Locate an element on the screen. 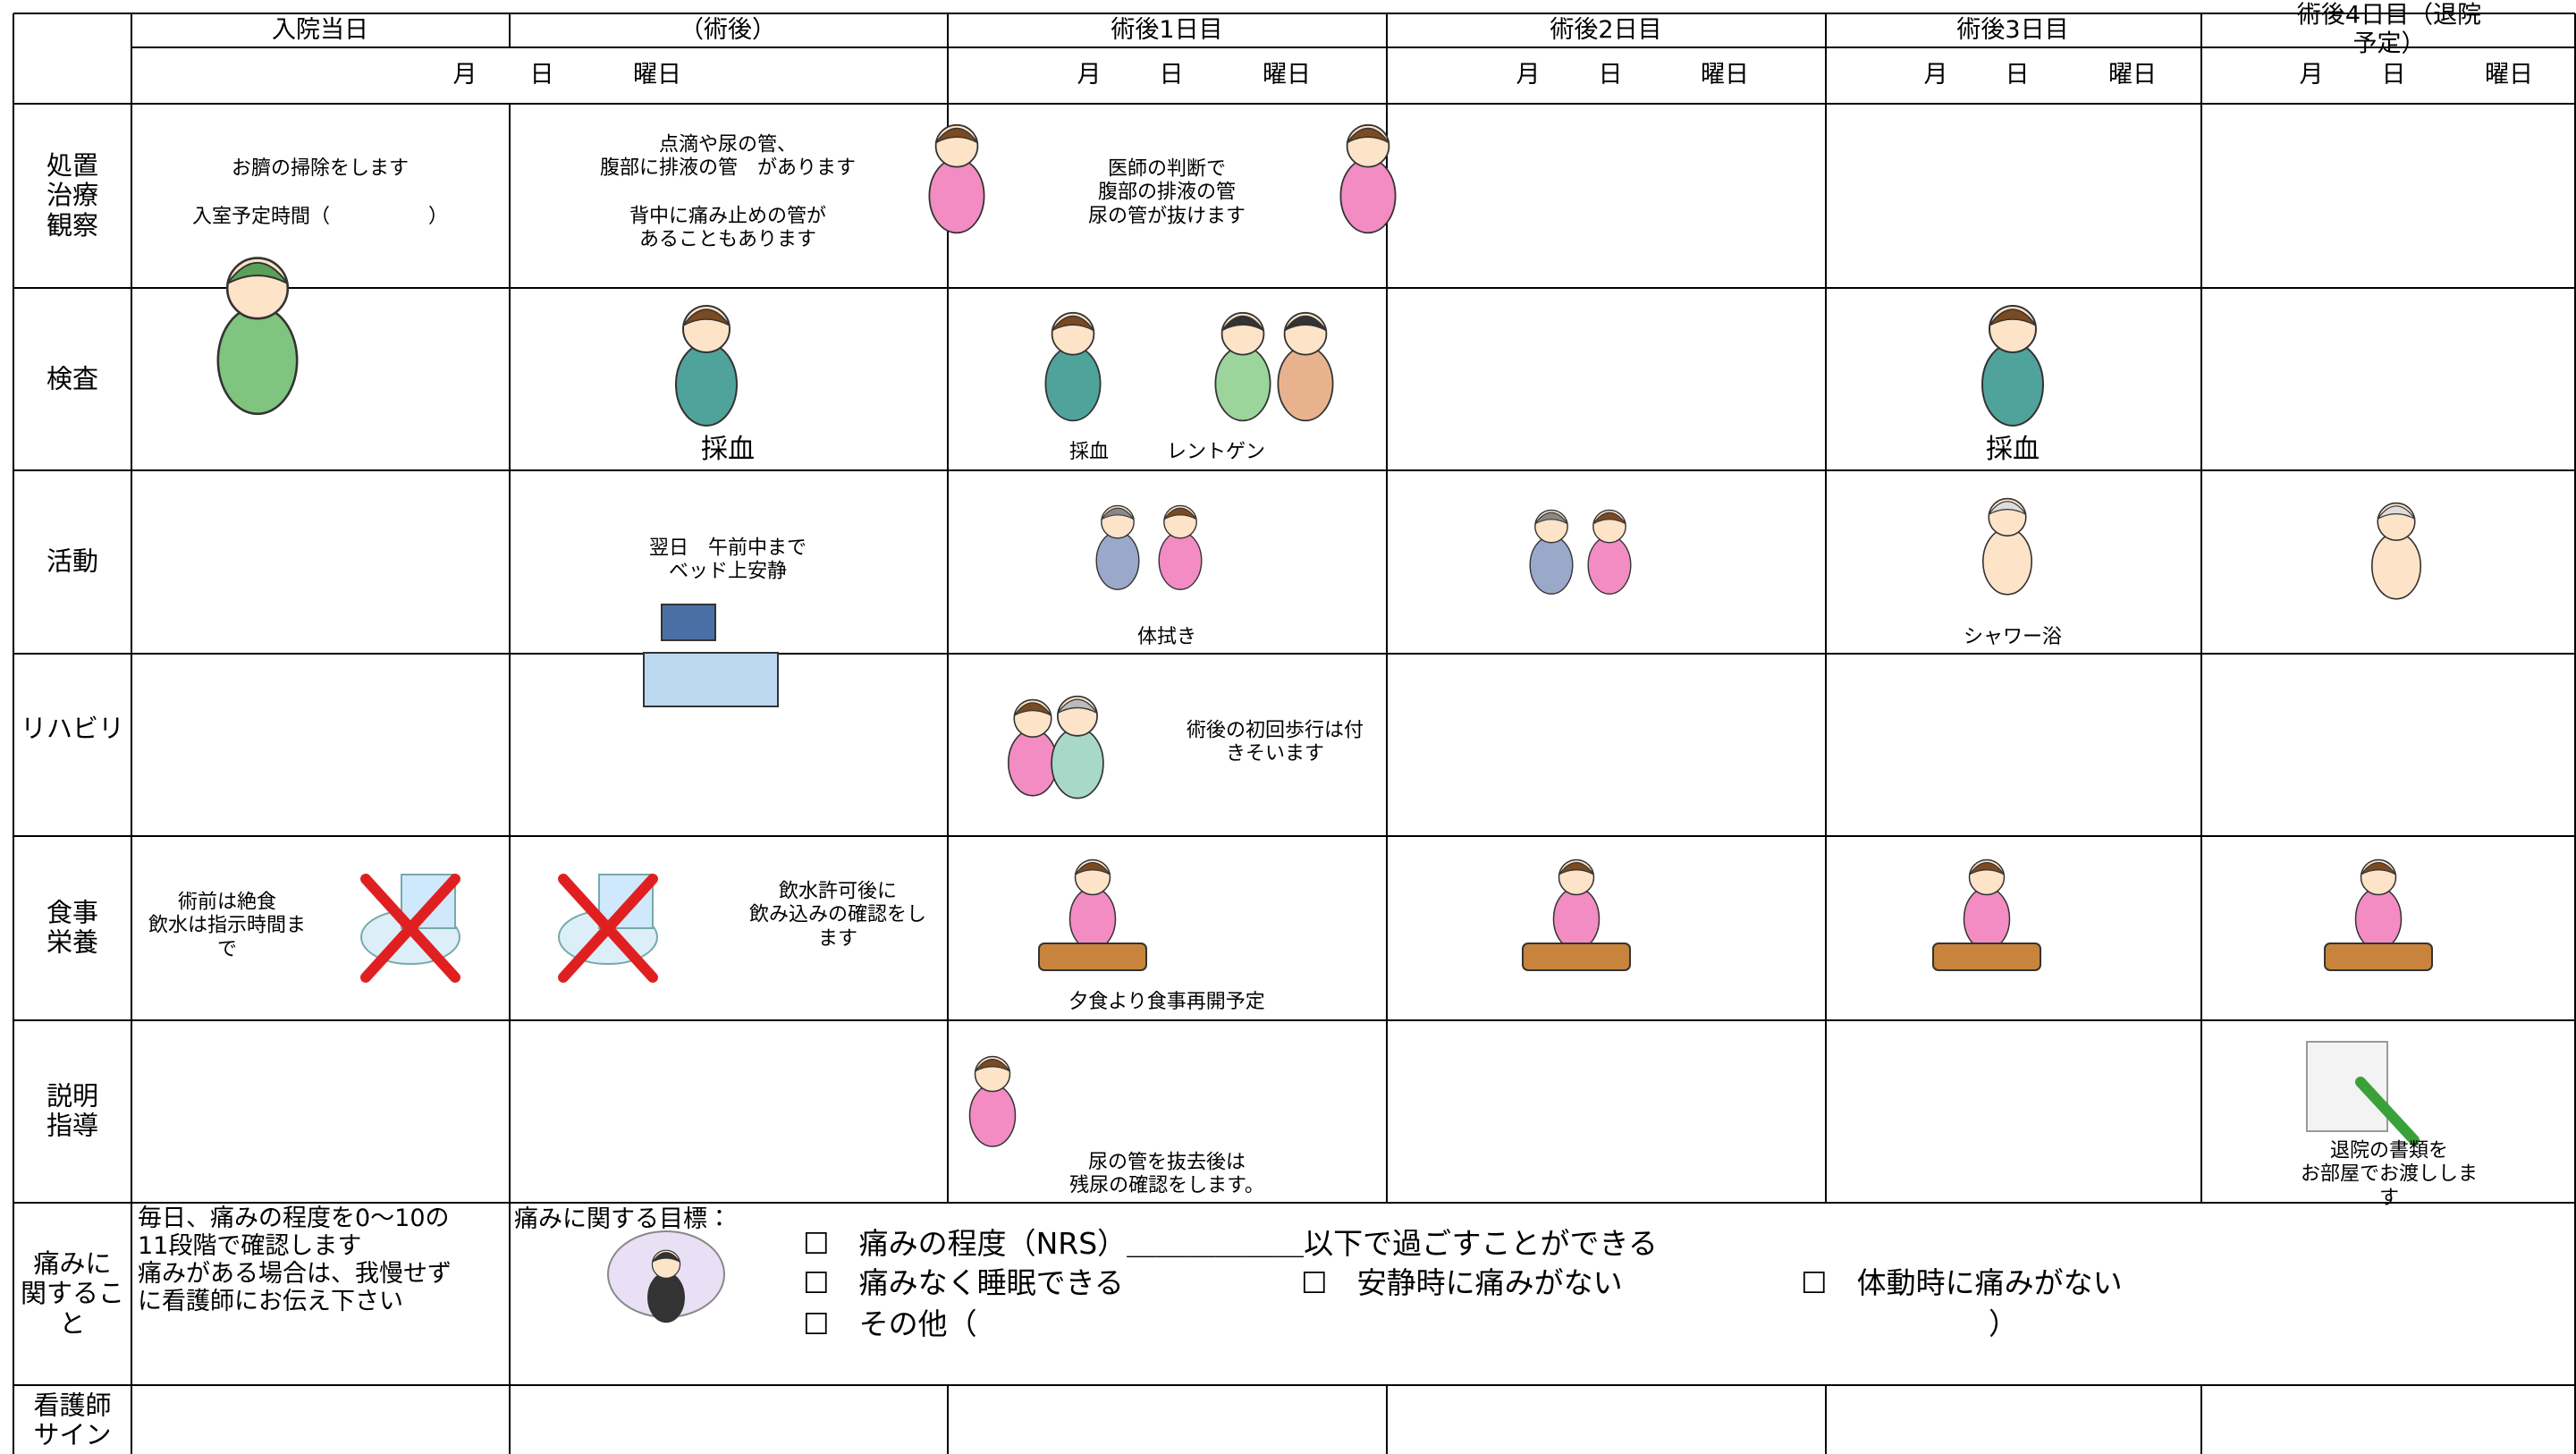 This screenshot has height=1454, width=2576. pain-goal-close: ） is located at coordinates (2003, 1324).